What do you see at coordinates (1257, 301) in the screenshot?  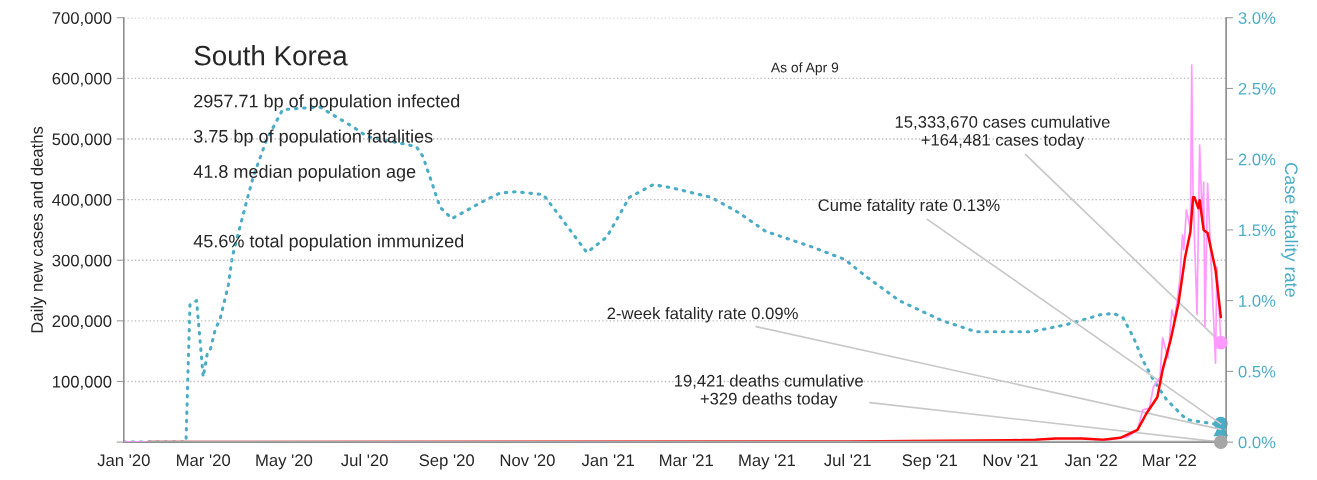 I see `y2-tick-label: 1.0%` at bounding box center [1257, 301].